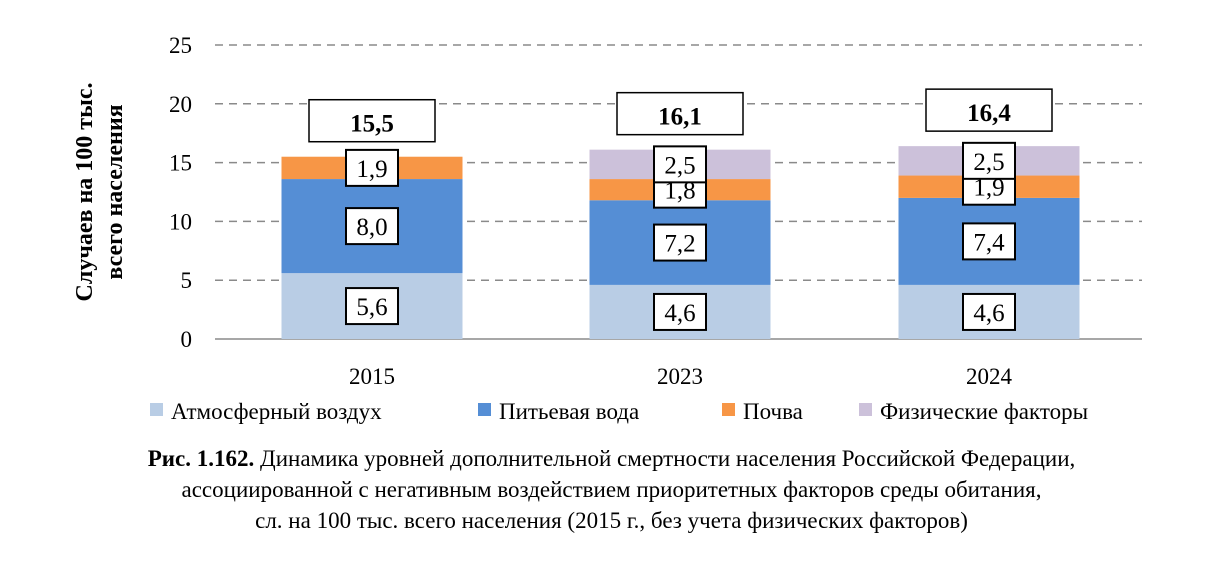 The height and width of the screenshot is (582, 1223). What do you see at coordinates (372, 124) in the screenshot?
I see `total-label: 15,5` at bounding box center [372, 124].